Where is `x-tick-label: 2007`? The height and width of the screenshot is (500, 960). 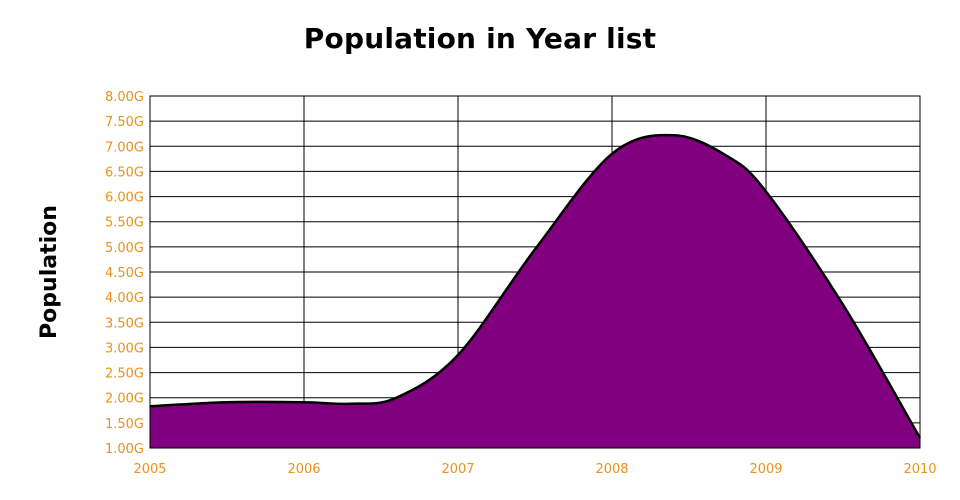 x-tick-label: 2007 is located at coordinates (457, 469).